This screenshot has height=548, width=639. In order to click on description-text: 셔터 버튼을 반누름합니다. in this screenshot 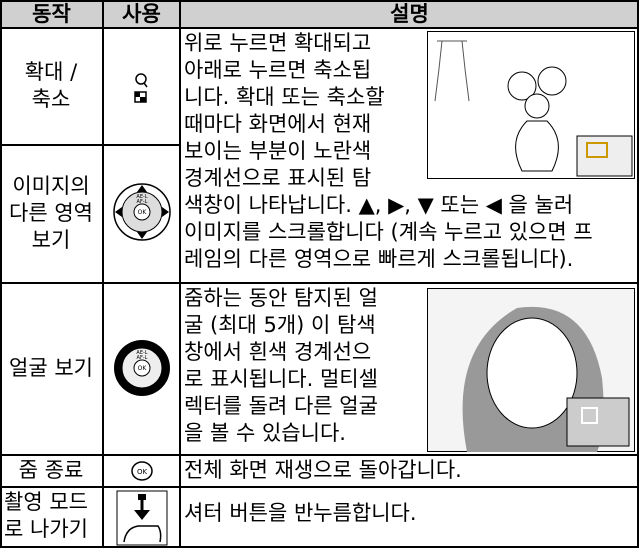, I will do `click(300, 513)`.